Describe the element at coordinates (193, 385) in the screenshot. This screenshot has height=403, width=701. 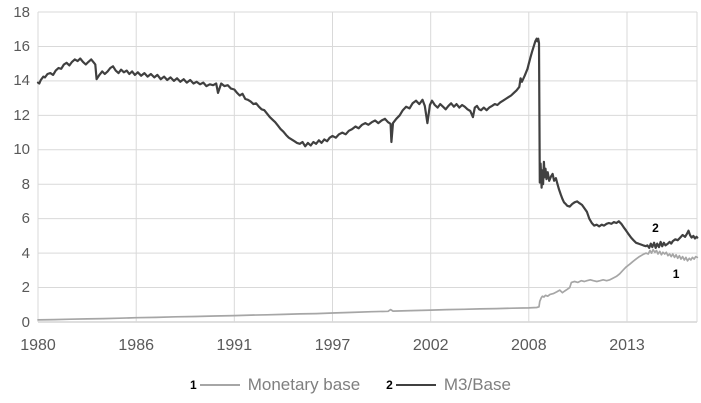
I see `legend-marker-number: 1` at that location.